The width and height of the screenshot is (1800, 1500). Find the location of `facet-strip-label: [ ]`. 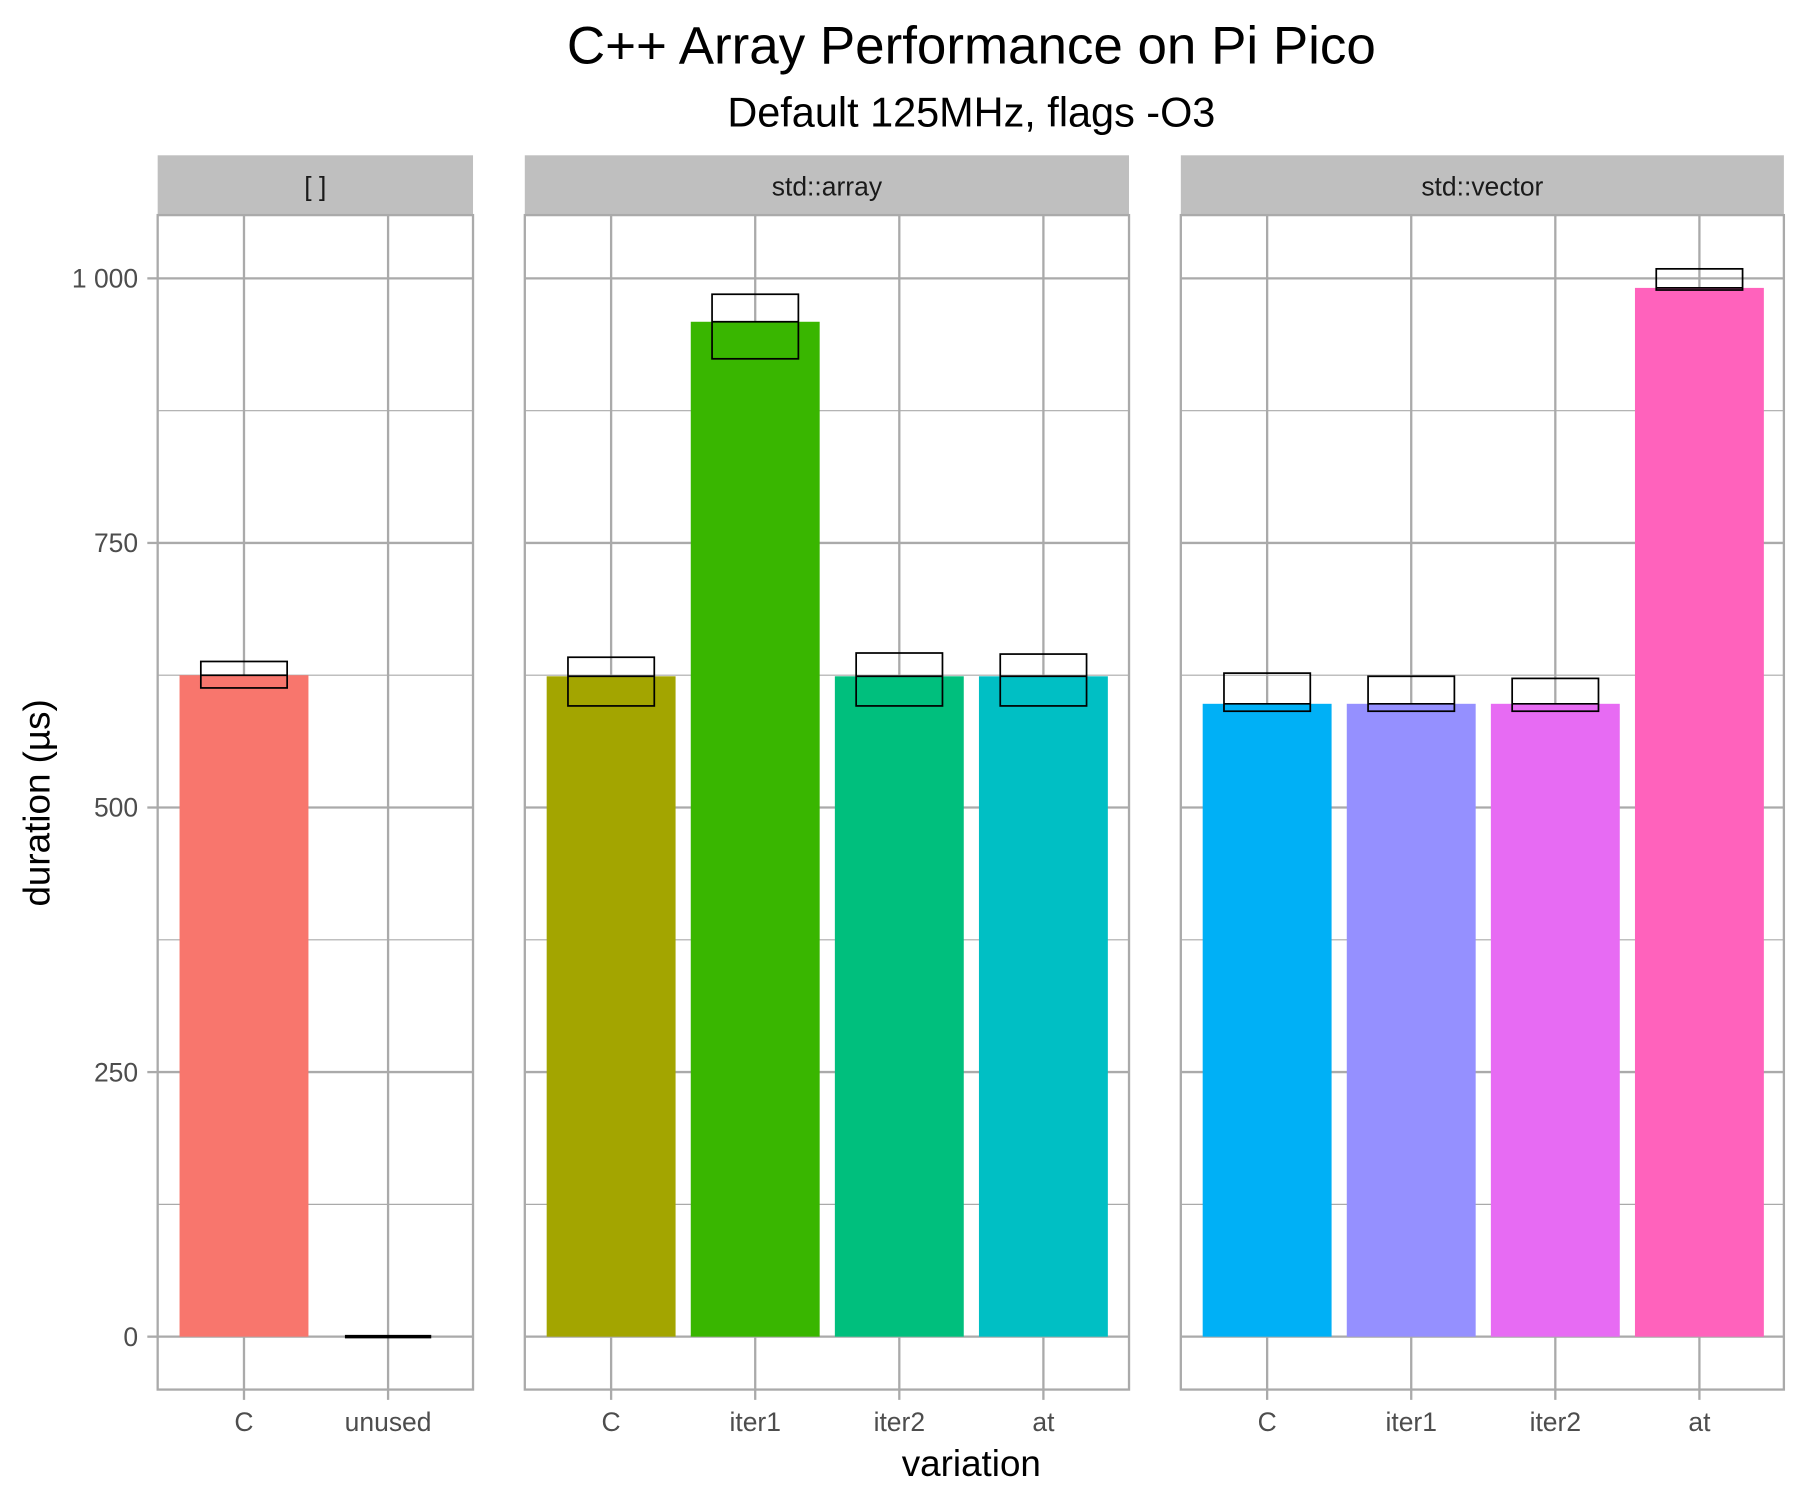

facet-strip-label: [ ] is located at coordinates (315, 187).